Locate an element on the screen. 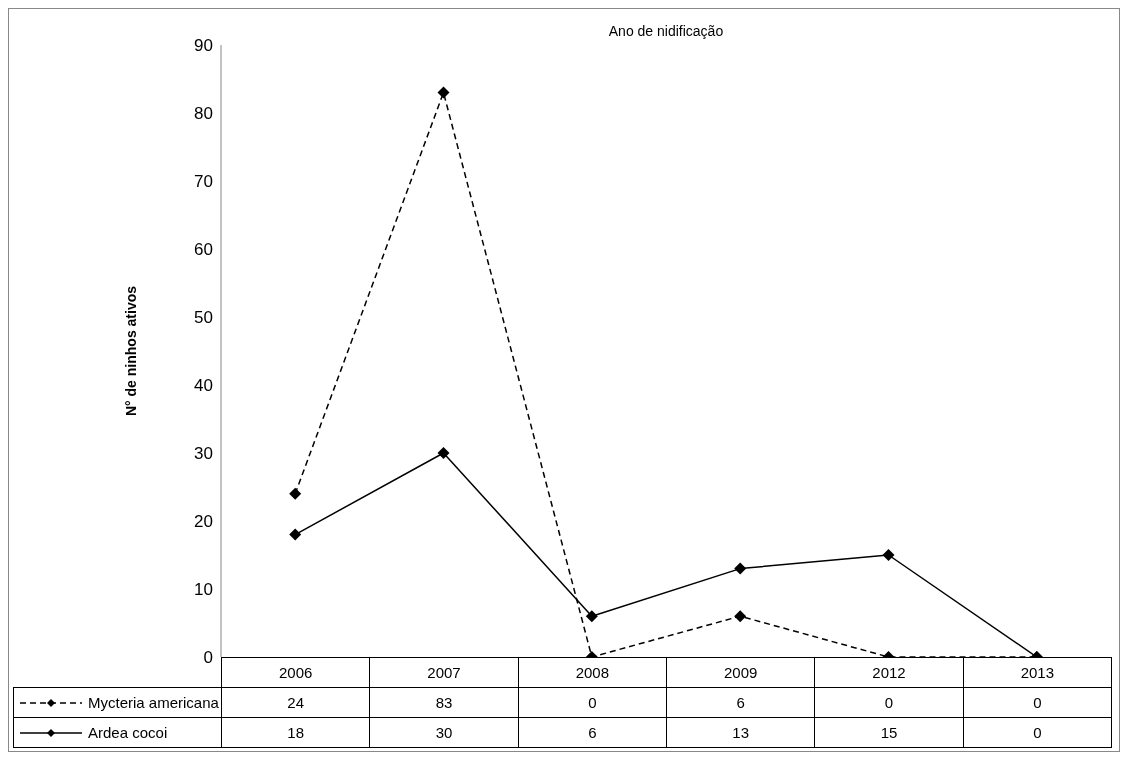 The height and width of the screenshot is (780, 1129). data-label: 83 is located at coordinates (444, 702).